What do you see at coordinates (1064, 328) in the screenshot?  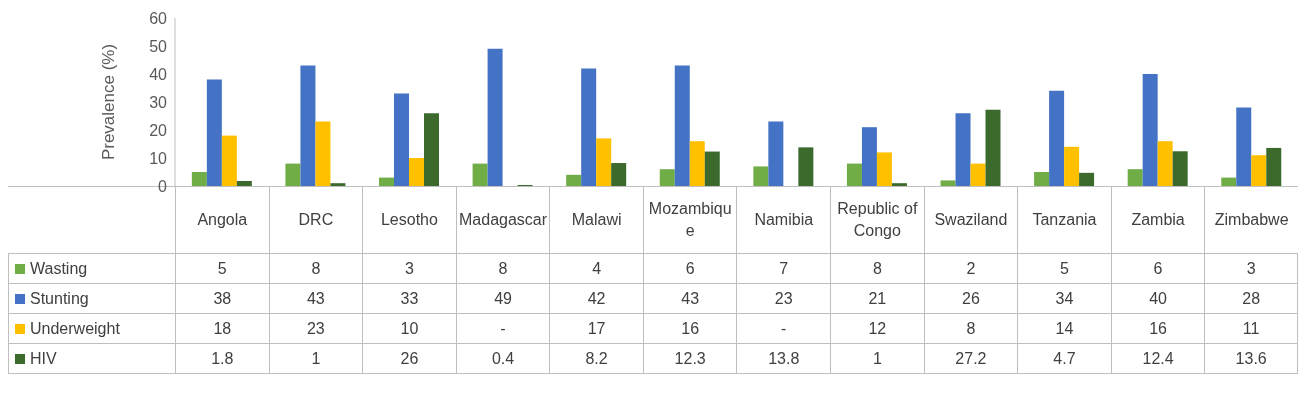 I see `data-label: 14` at bounding box center [1064, 328].